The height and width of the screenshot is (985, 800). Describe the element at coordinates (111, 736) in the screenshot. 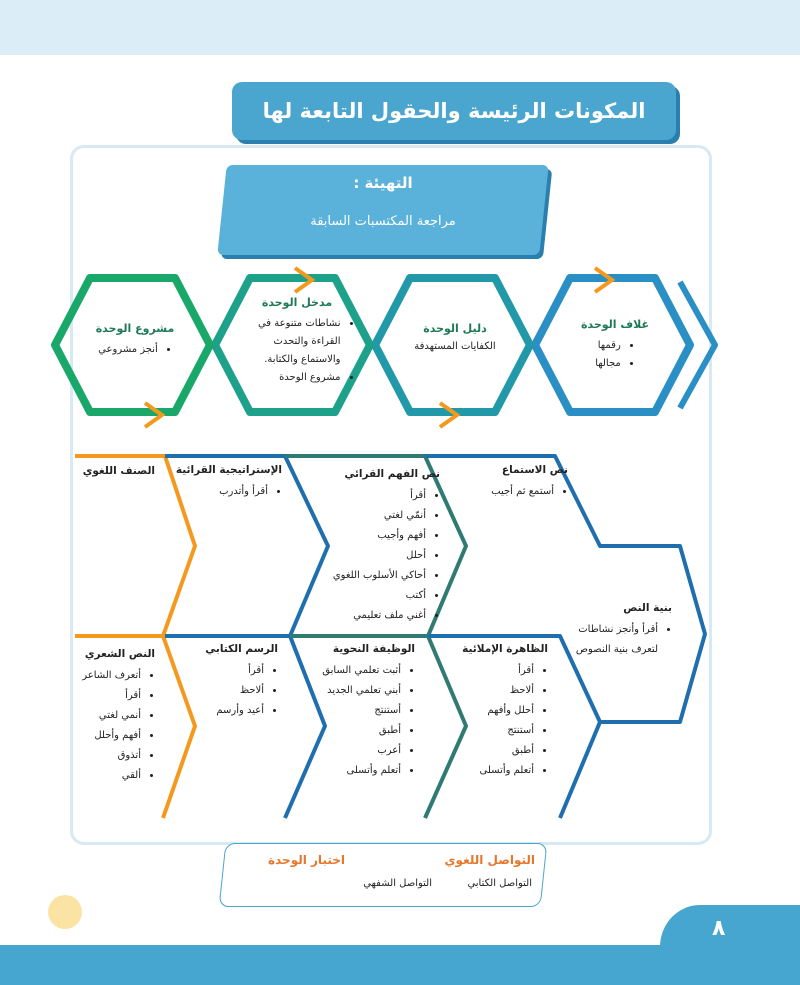

I see `list-item: أفهم وأحلل` at that location.